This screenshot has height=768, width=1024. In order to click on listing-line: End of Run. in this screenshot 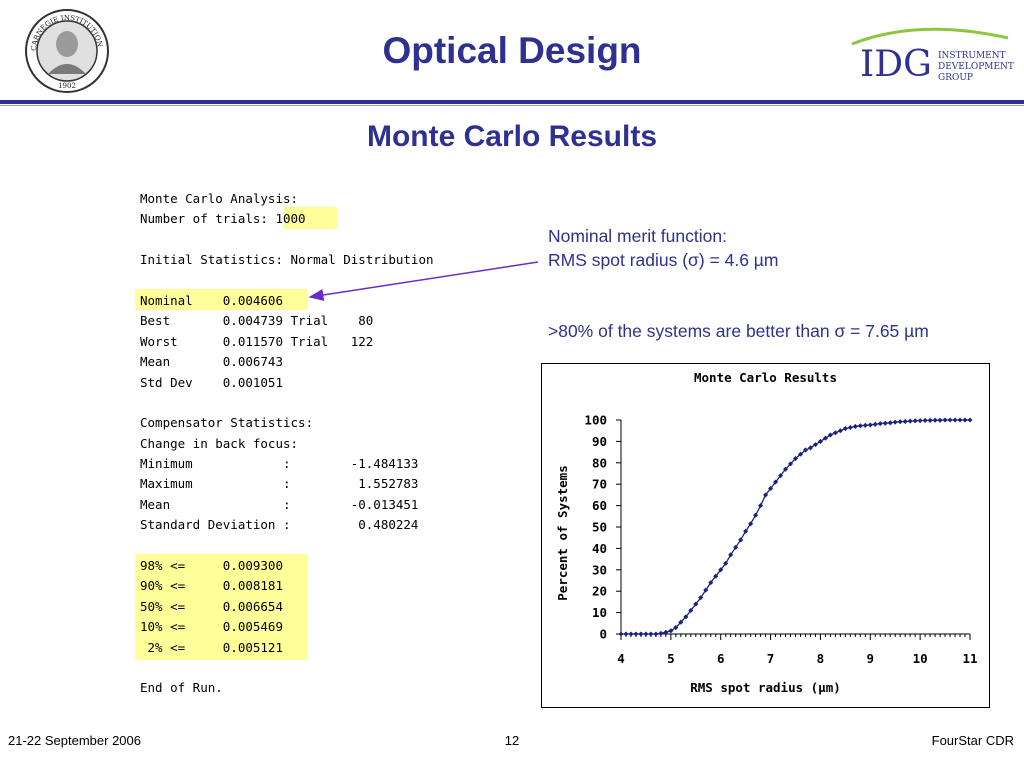, I will do `click(181, 688)`.